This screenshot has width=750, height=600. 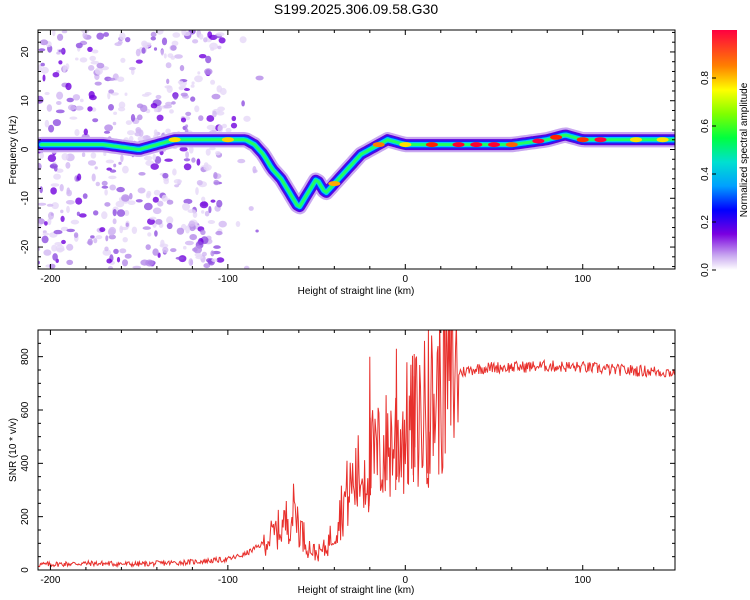 What do you see at coordinates (356, 291) in the screenshot?
I see `spectrogram-x-label: Height of straight line (km)` at bounding box center [356, 291].